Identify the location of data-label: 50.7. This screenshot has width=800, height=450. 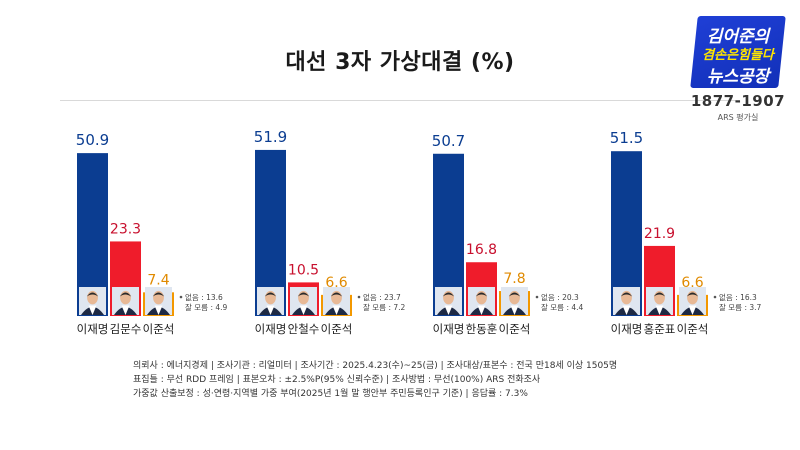
(448, 141).